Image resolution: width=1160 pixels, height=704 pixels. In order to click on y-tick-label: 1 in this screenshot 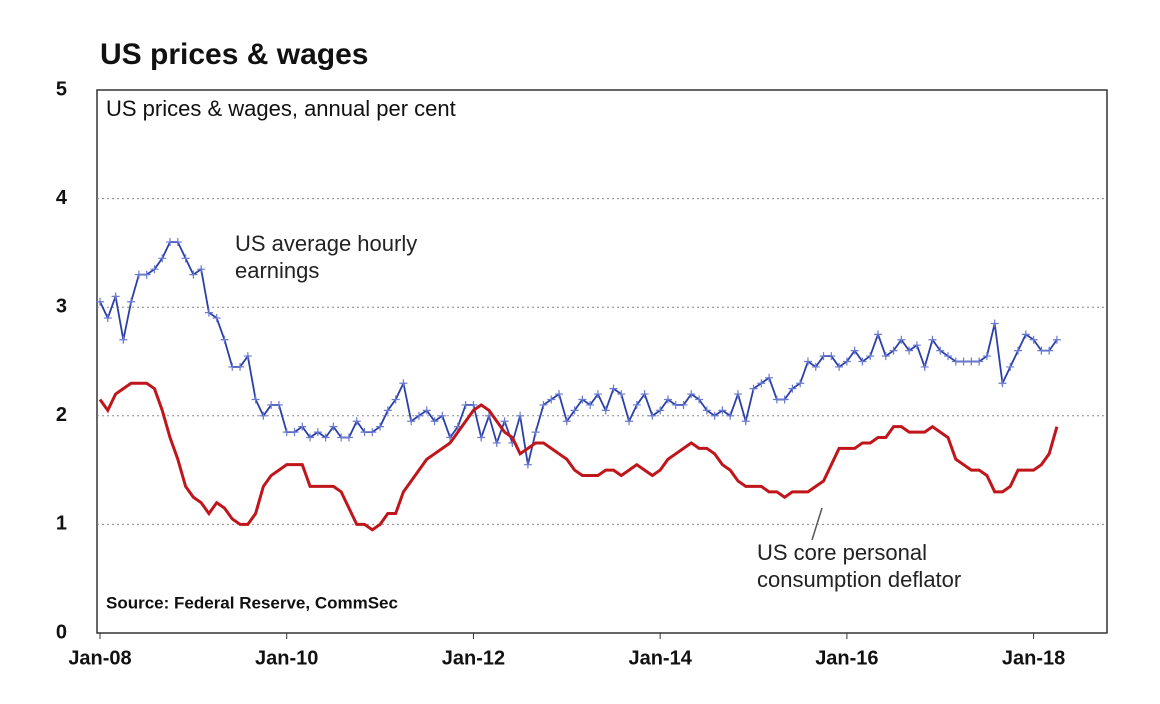, I will do `click(61, 524)`.